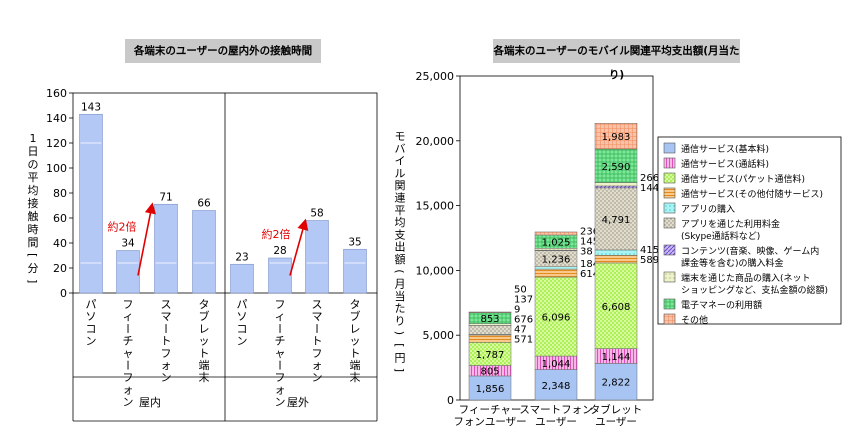 The width and height of the screenshot is (847, 431). I want to click on chart1-data-label: 35, so click(354, 242).